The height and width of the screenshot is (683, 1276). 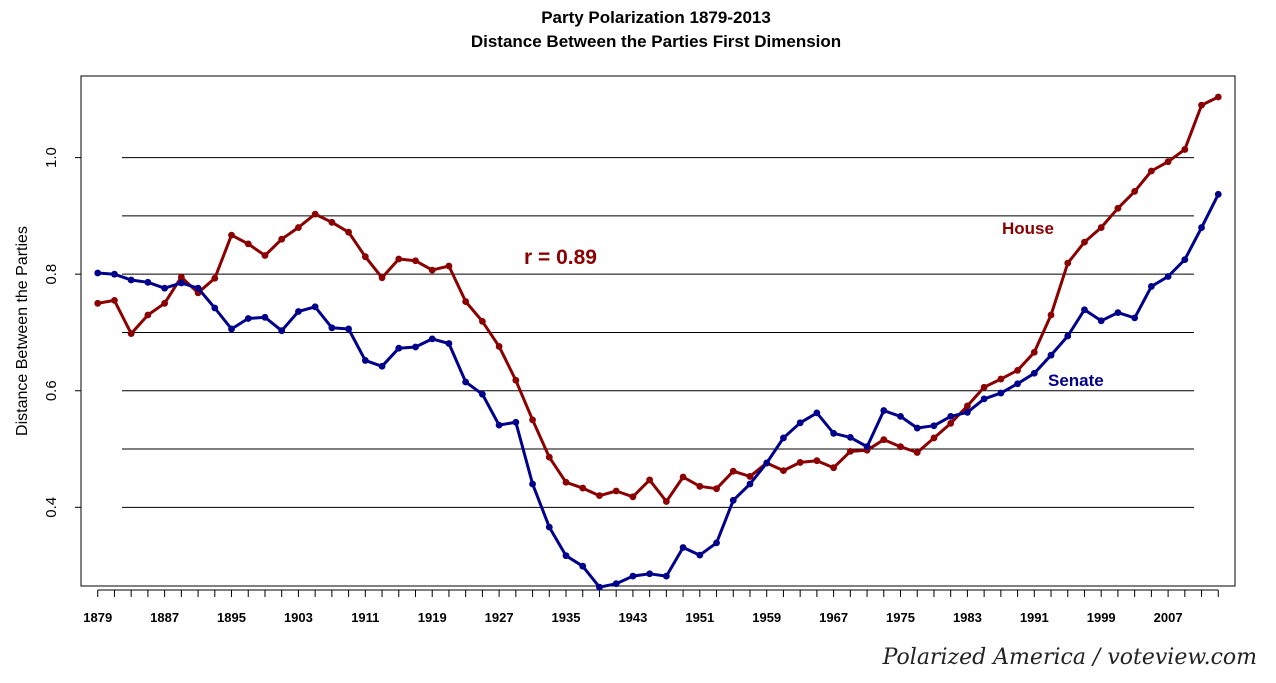 What do you see at coordinates (984, 399) in the screenshot?
I see `senate-point-1985` at bounding box center [984, 399].